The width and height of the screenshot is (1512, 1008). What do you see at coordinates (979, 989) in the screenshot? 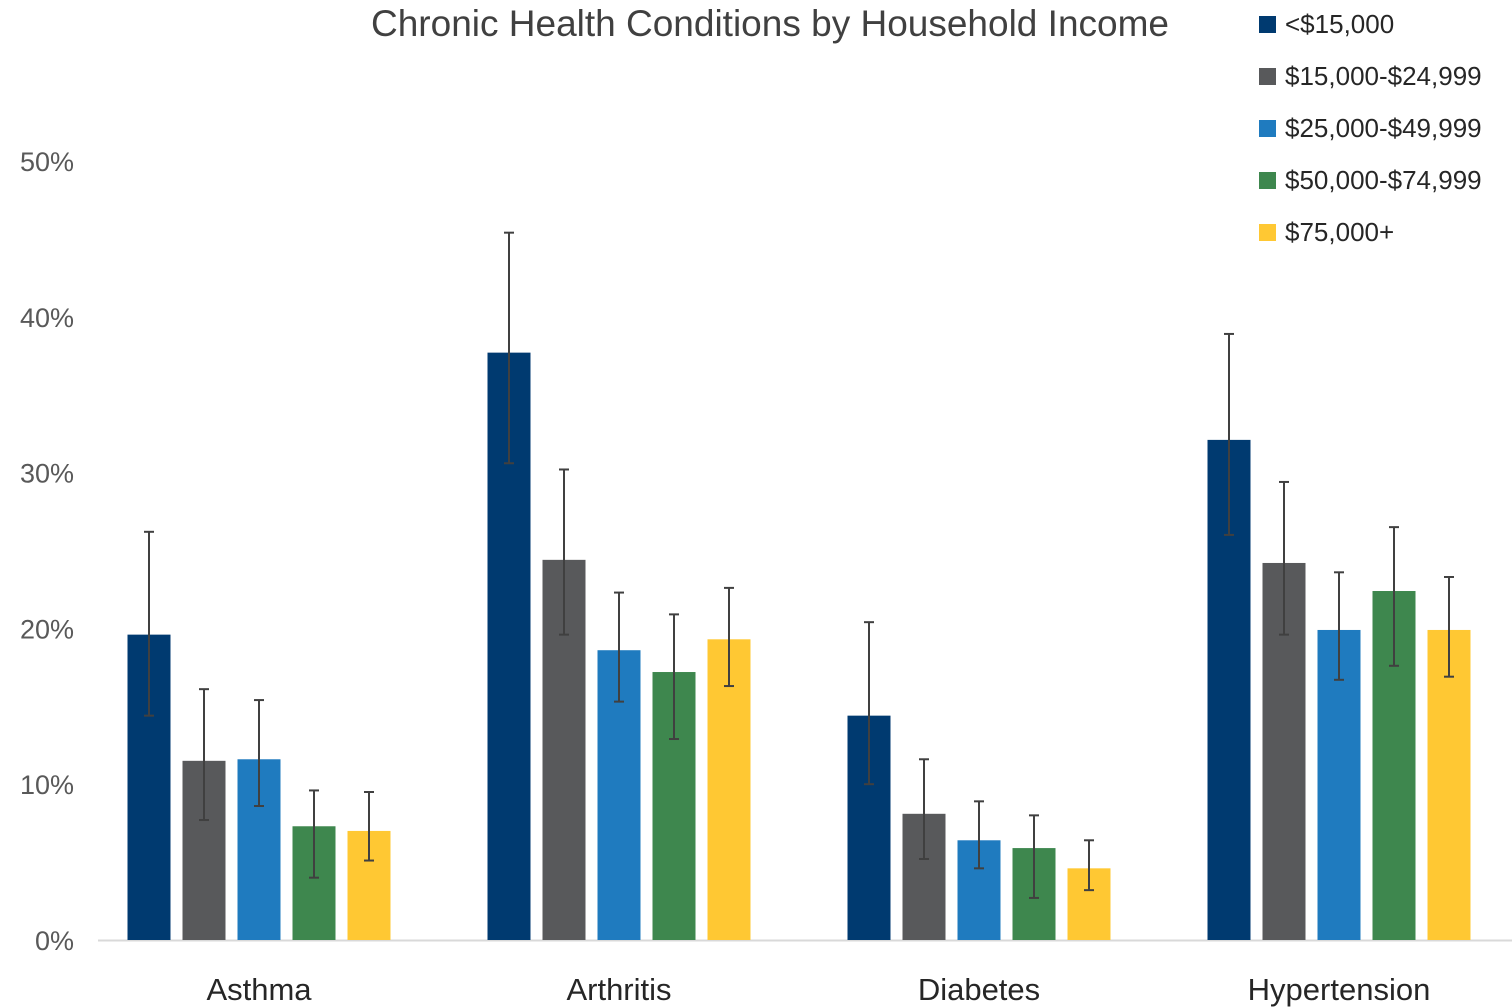
I see `x-tick-label: Diabetes` at bounding box center [979, 989].